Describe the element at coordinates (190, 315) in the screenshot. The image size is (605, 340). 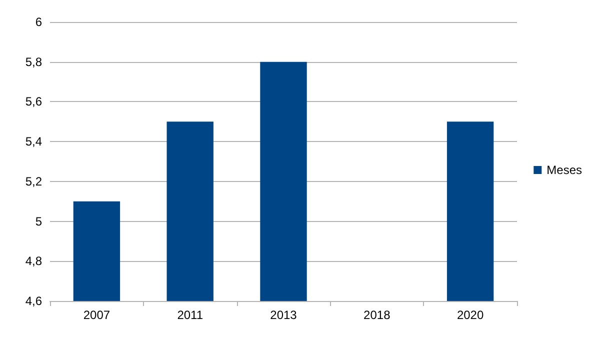
I see `x-tick-label: 2011` at that location.